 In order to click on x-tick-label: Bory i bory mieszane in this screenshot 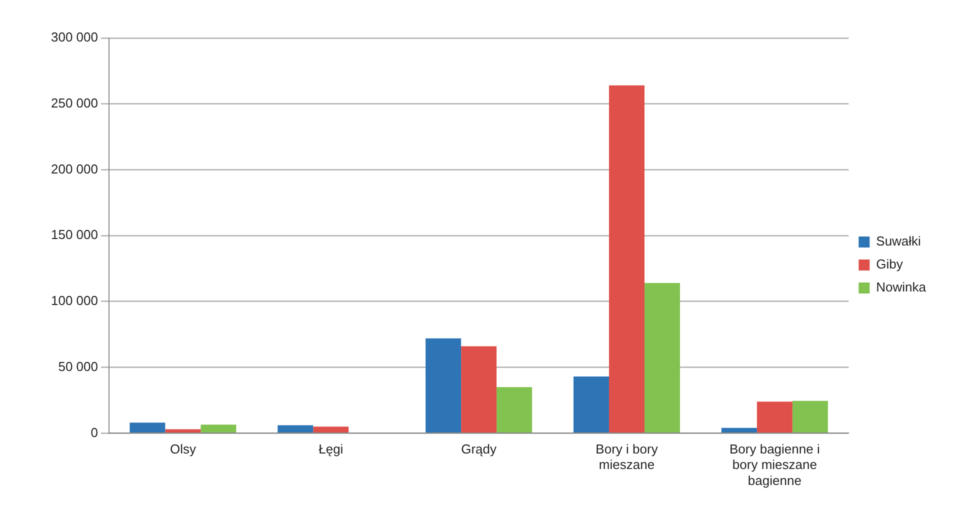, I will do `click(627, 457)`.